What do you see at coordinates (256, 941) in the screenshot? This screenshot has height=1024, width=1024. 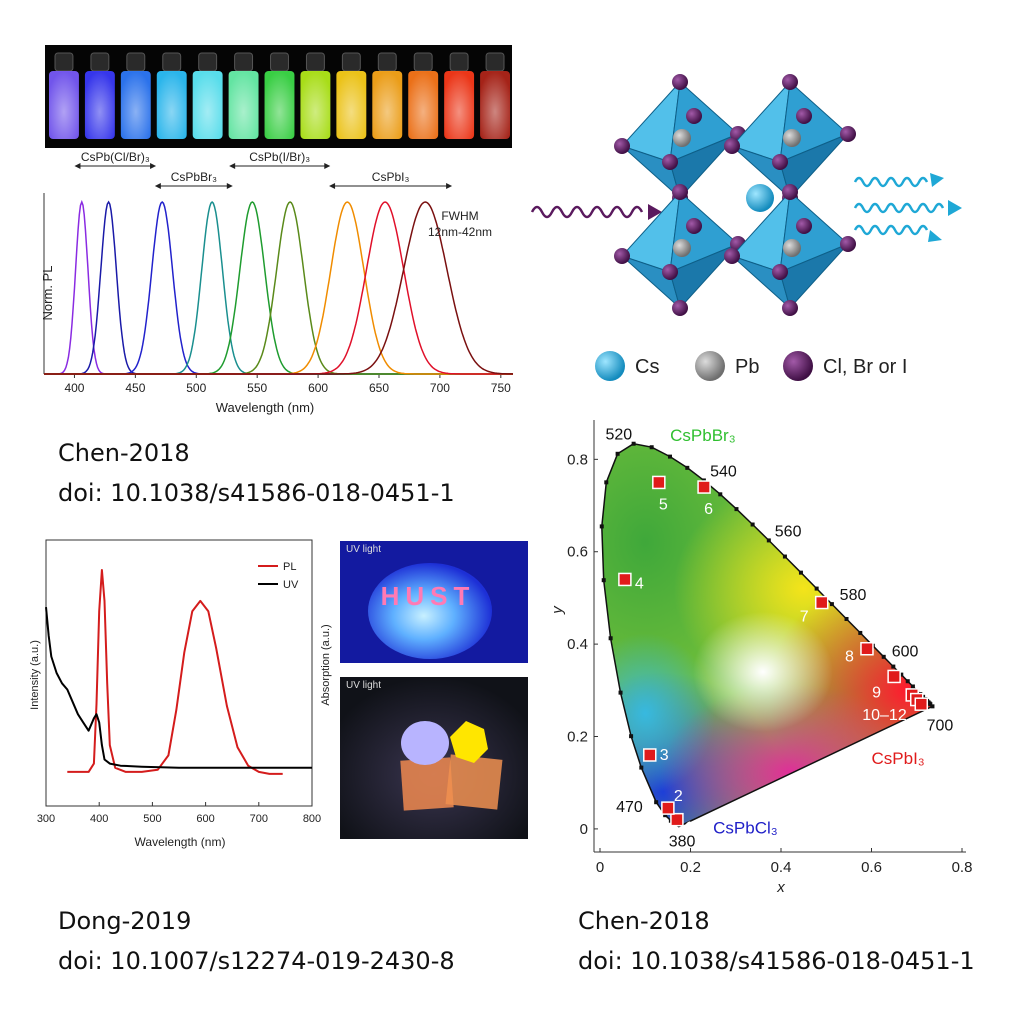 I see `caption-bottomleft: Dong-2019 doi: 10.1007/s12274-019-2430-8` at bounding box center [256, 941].